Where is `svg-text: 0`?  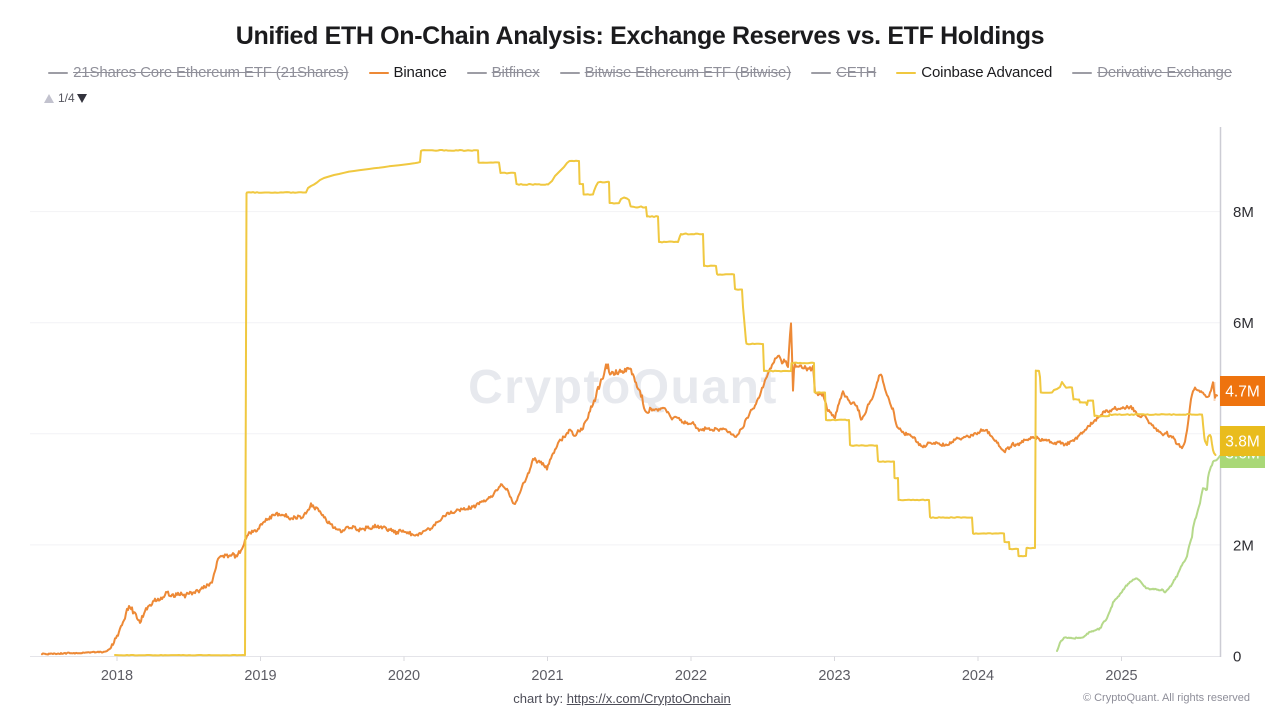 svg-text: 0 is located at coordinates (1237, 657).